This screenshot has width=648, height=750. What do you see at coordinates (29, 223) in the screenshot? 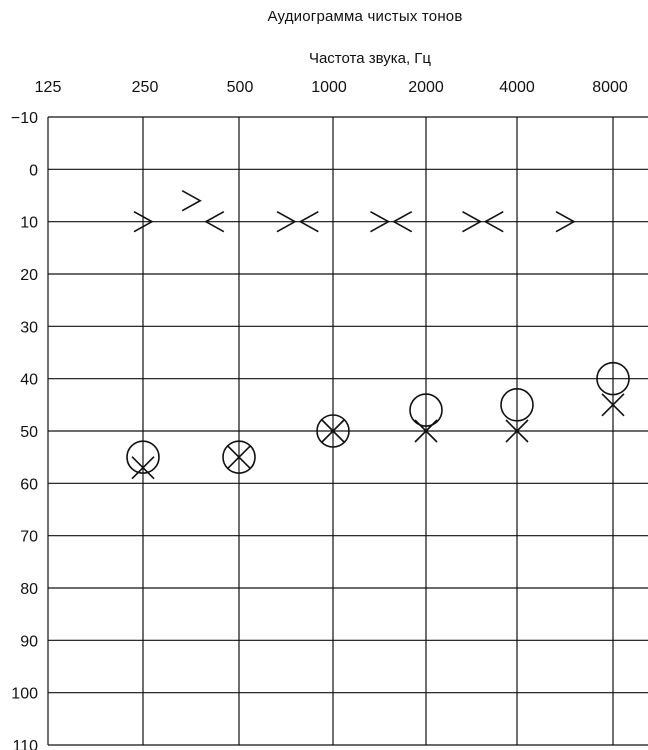
I see `y-tick-label: 10` at bounding box center [29, 223].